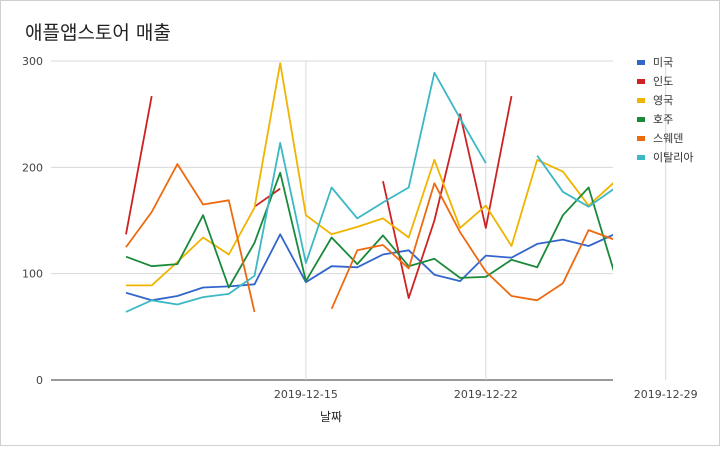  I want to click on y-tick-label: 0, so click(39, 380).